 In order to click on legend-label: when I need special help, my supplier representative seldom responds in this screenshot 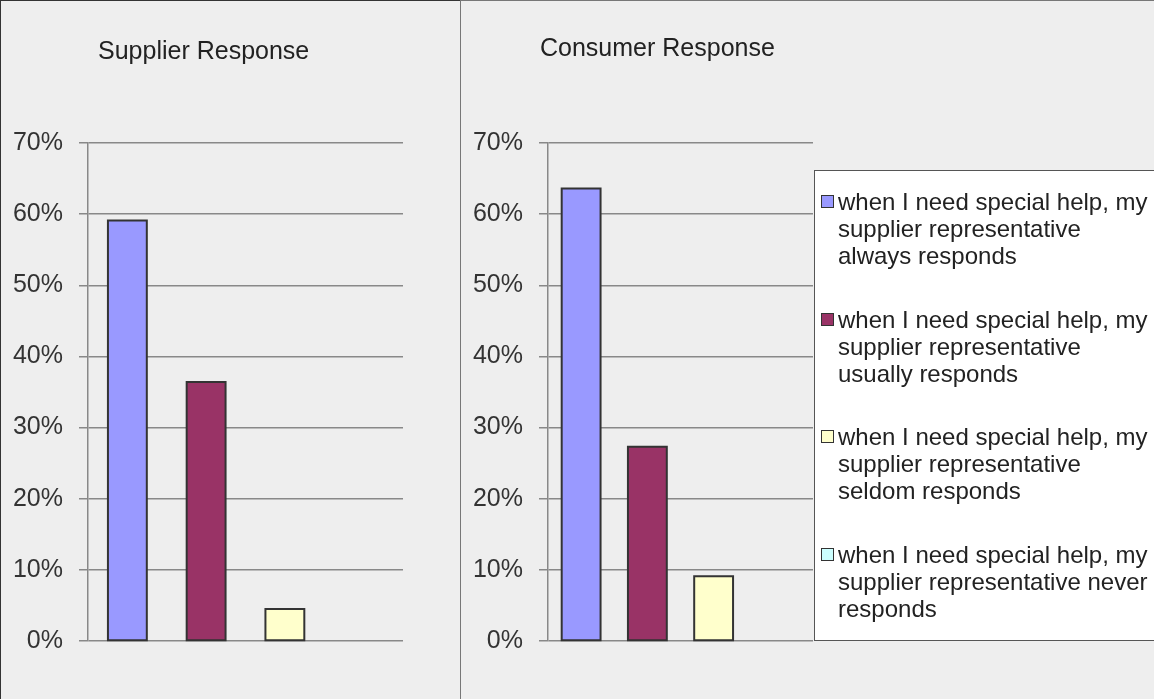, I will do `click(993, 464)`.